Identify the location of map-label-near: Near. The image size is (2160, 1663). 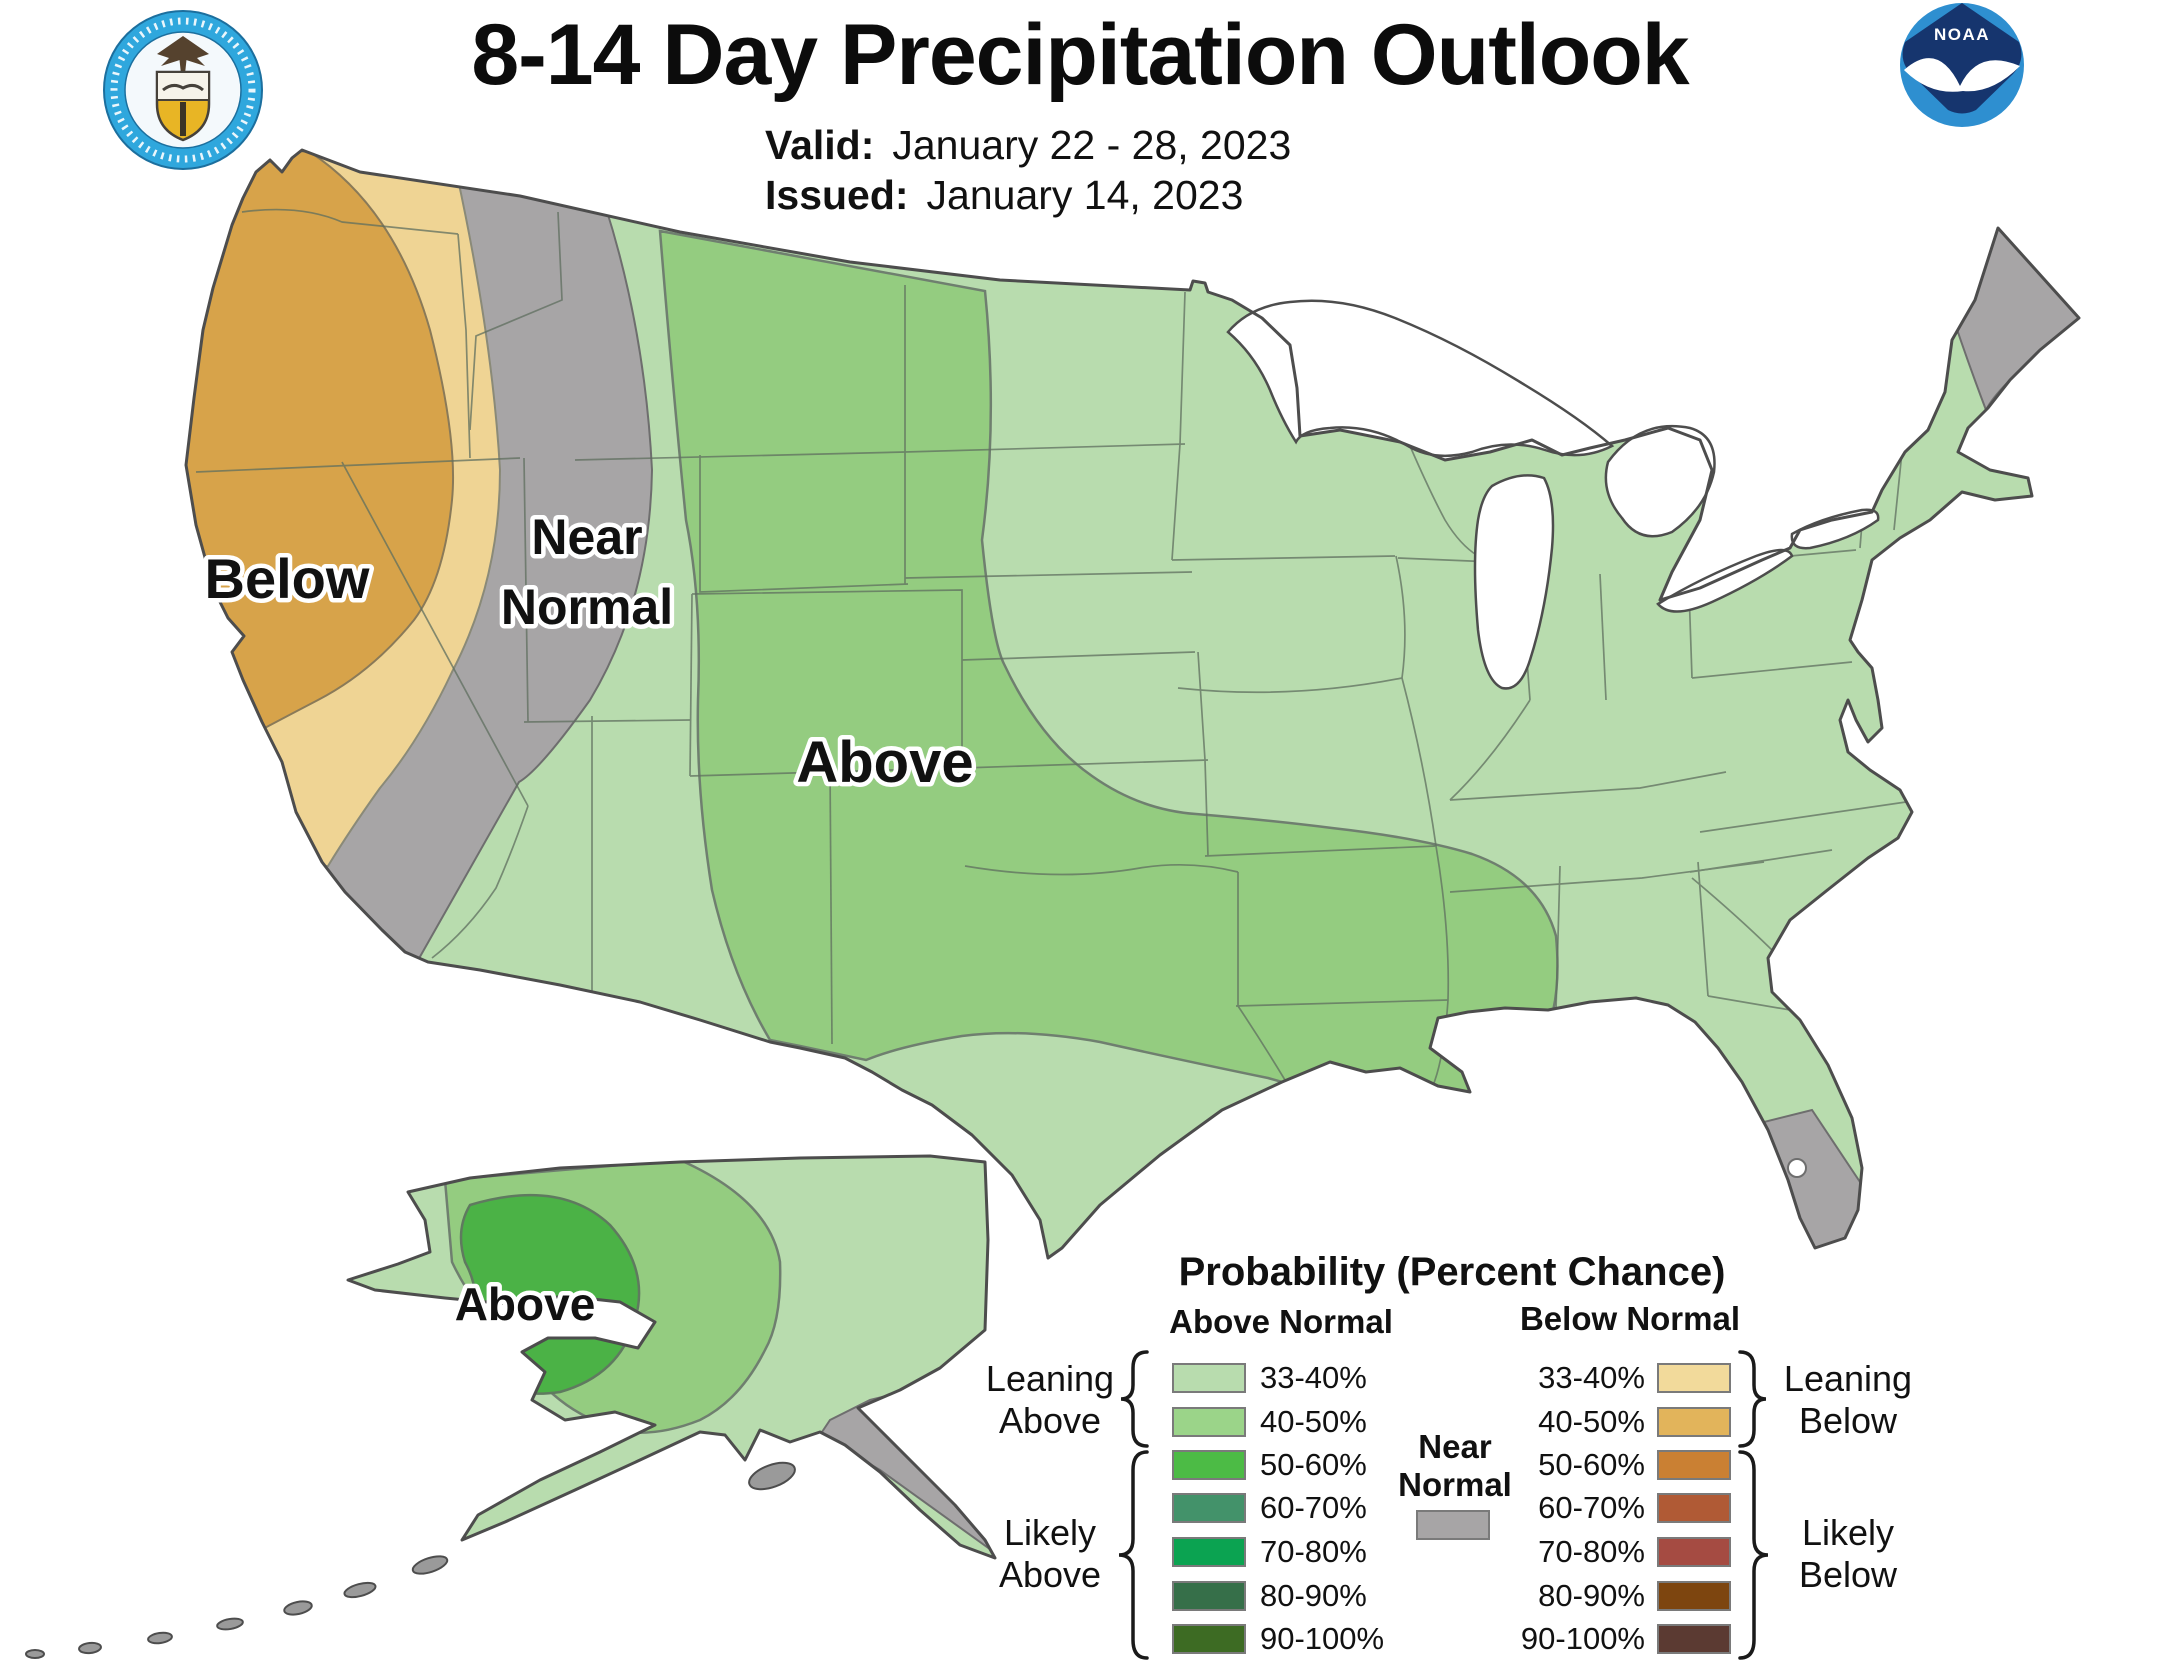
(586, 537).